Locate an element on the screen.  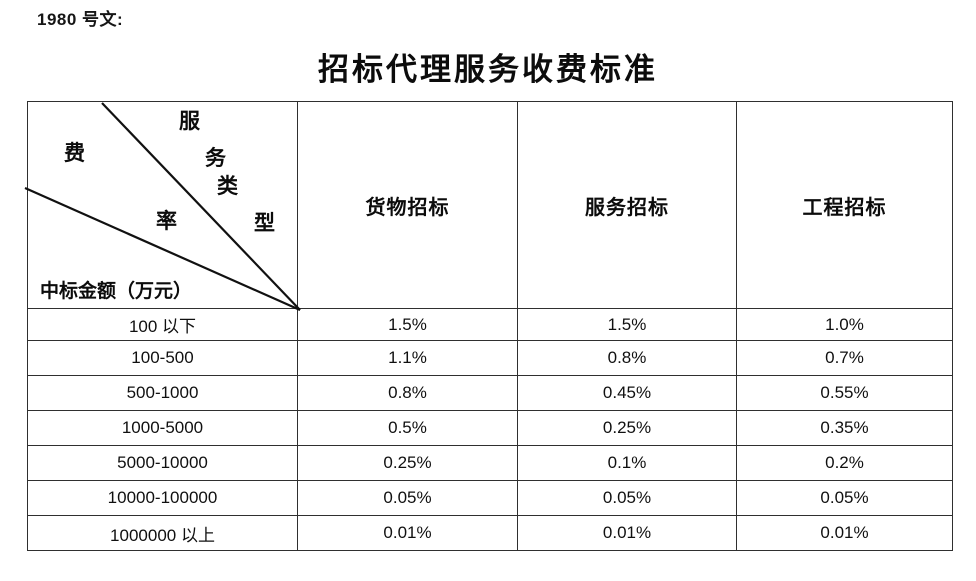
fee-value-service: 0.01% is located at coordinates (627, 533).